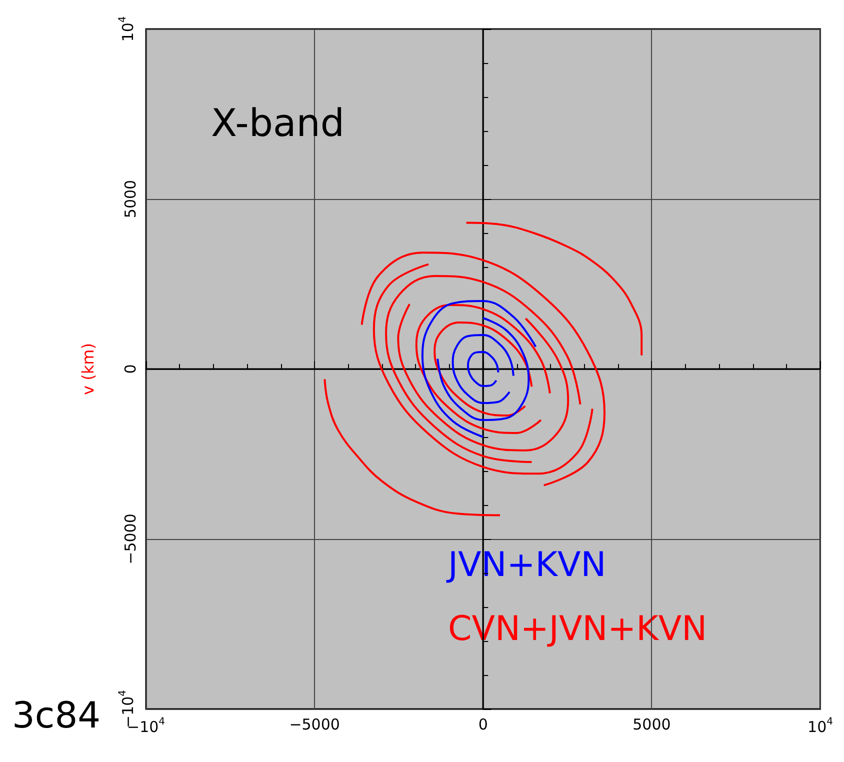  What do you see at coordinates (131, 369) in the screenshot?
I see `y-tick-label: 0` at bounding box center [131, 369].